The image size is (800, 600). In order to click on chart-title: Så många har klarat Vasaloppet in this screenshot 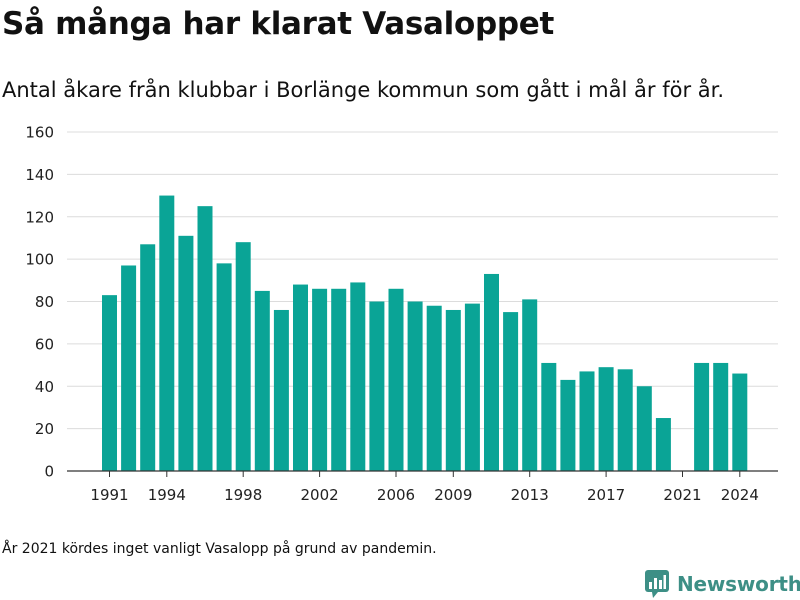, I will do `click(278, 24)`.